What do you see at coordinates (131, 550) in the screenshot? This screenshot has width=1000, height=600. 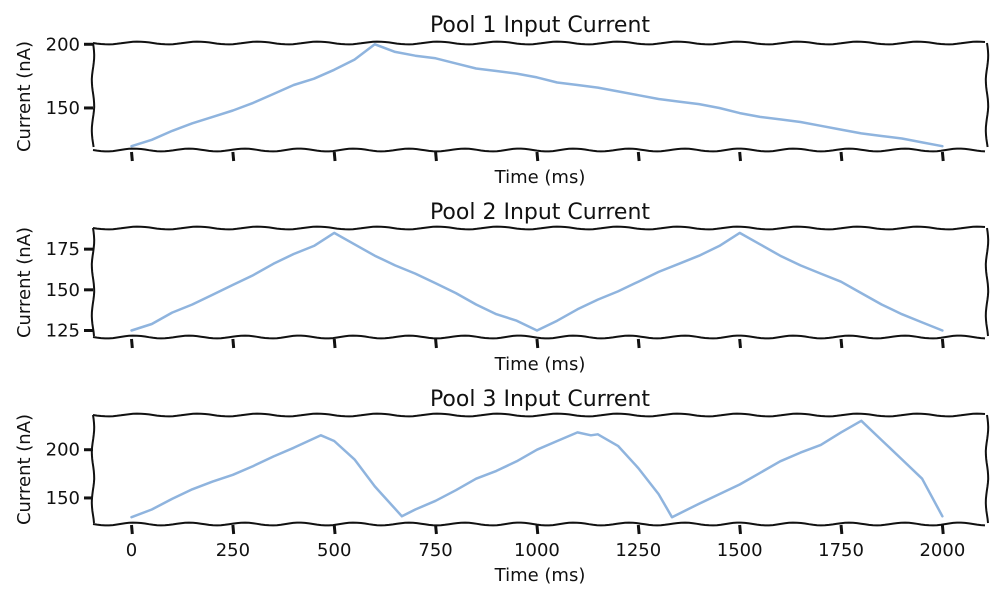 I see `x-tick-label: 0` at bounding box center [131, 550].